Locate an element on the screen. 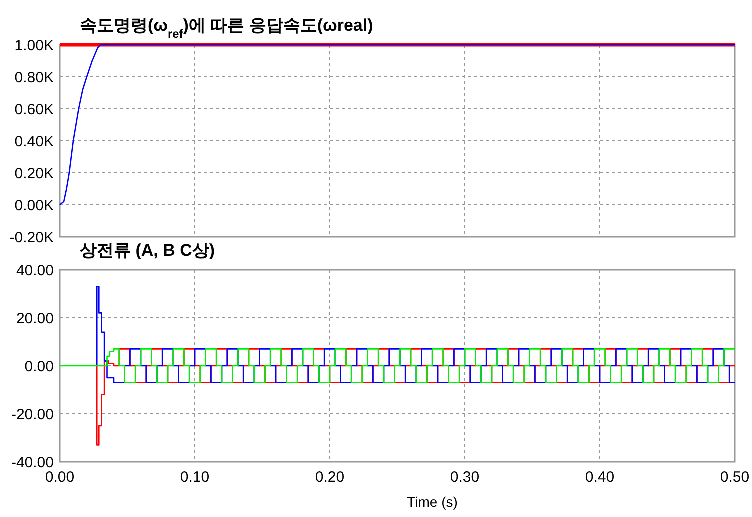 This screenshot has height=517, width=752. y-tick-label: 0.80K is located at coordinates (34, 77).